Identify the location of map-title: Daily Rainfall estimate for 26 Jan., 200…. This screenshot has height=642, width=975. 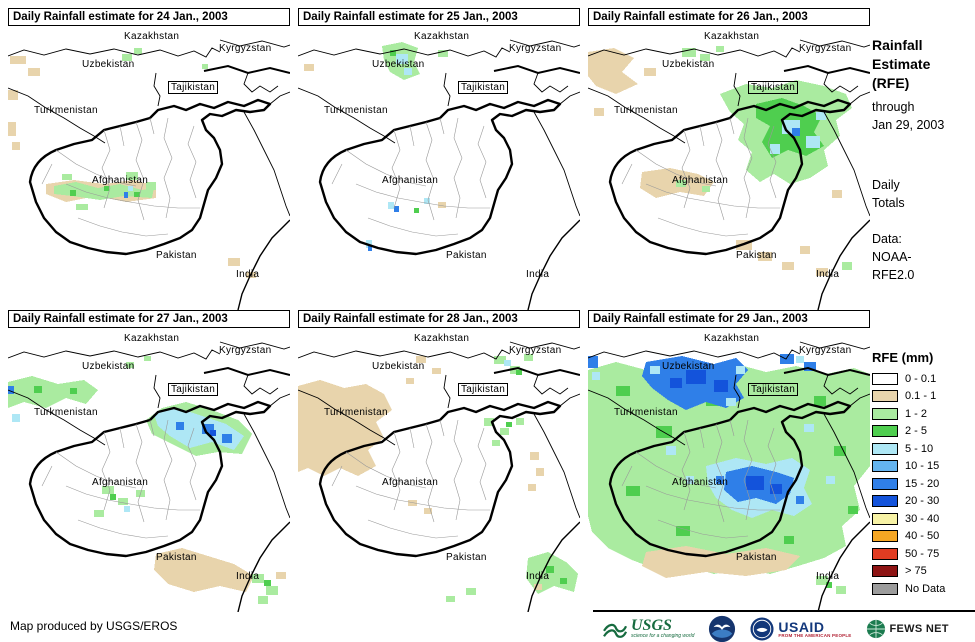
(729, 17).